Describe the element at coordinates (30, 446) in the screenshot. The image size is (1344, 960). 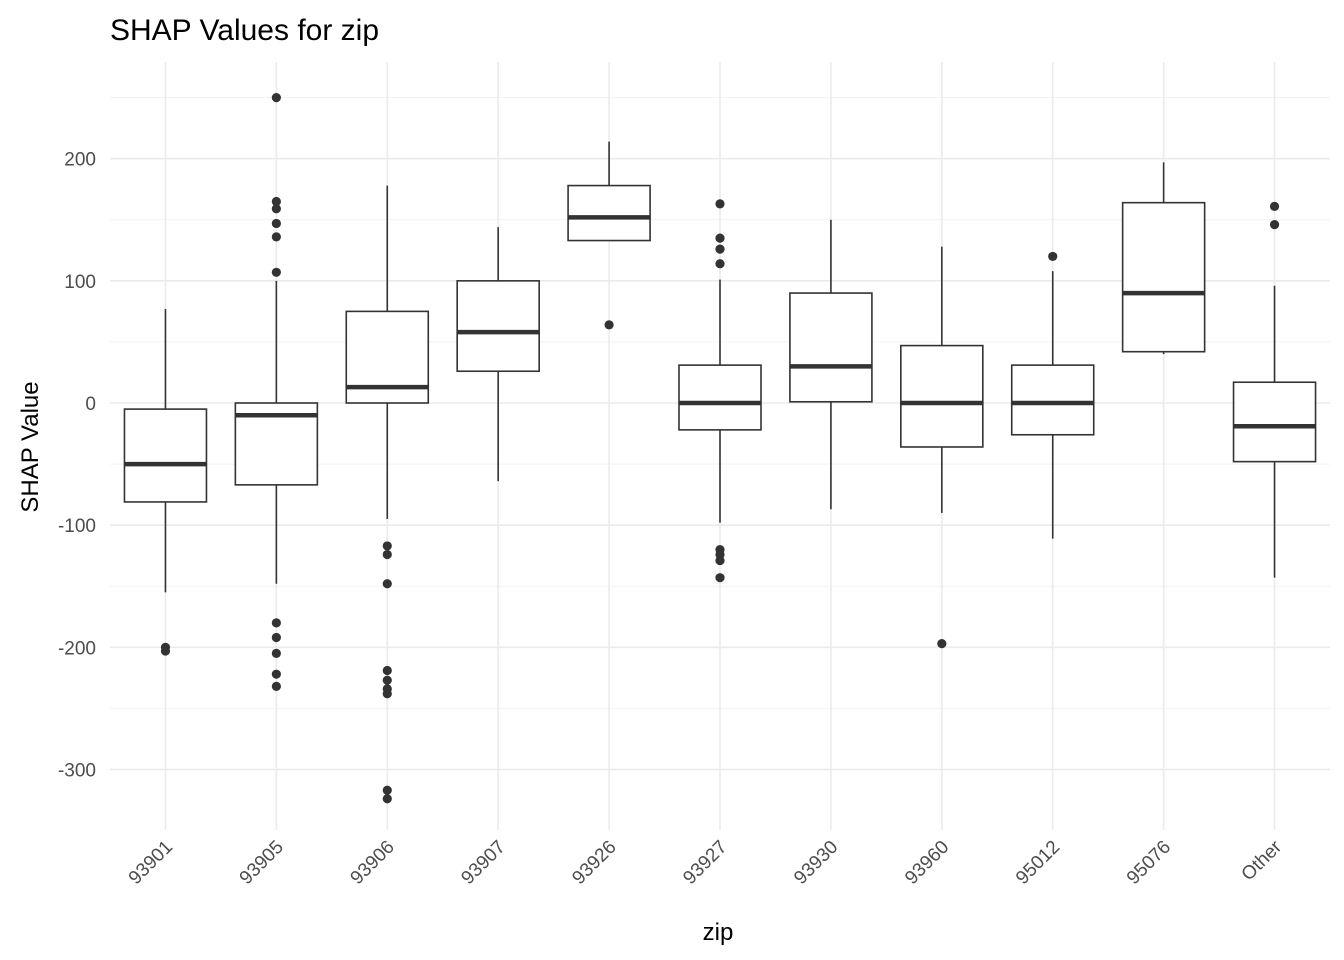
I see `y-axis-title: SHAP Value` at that location.